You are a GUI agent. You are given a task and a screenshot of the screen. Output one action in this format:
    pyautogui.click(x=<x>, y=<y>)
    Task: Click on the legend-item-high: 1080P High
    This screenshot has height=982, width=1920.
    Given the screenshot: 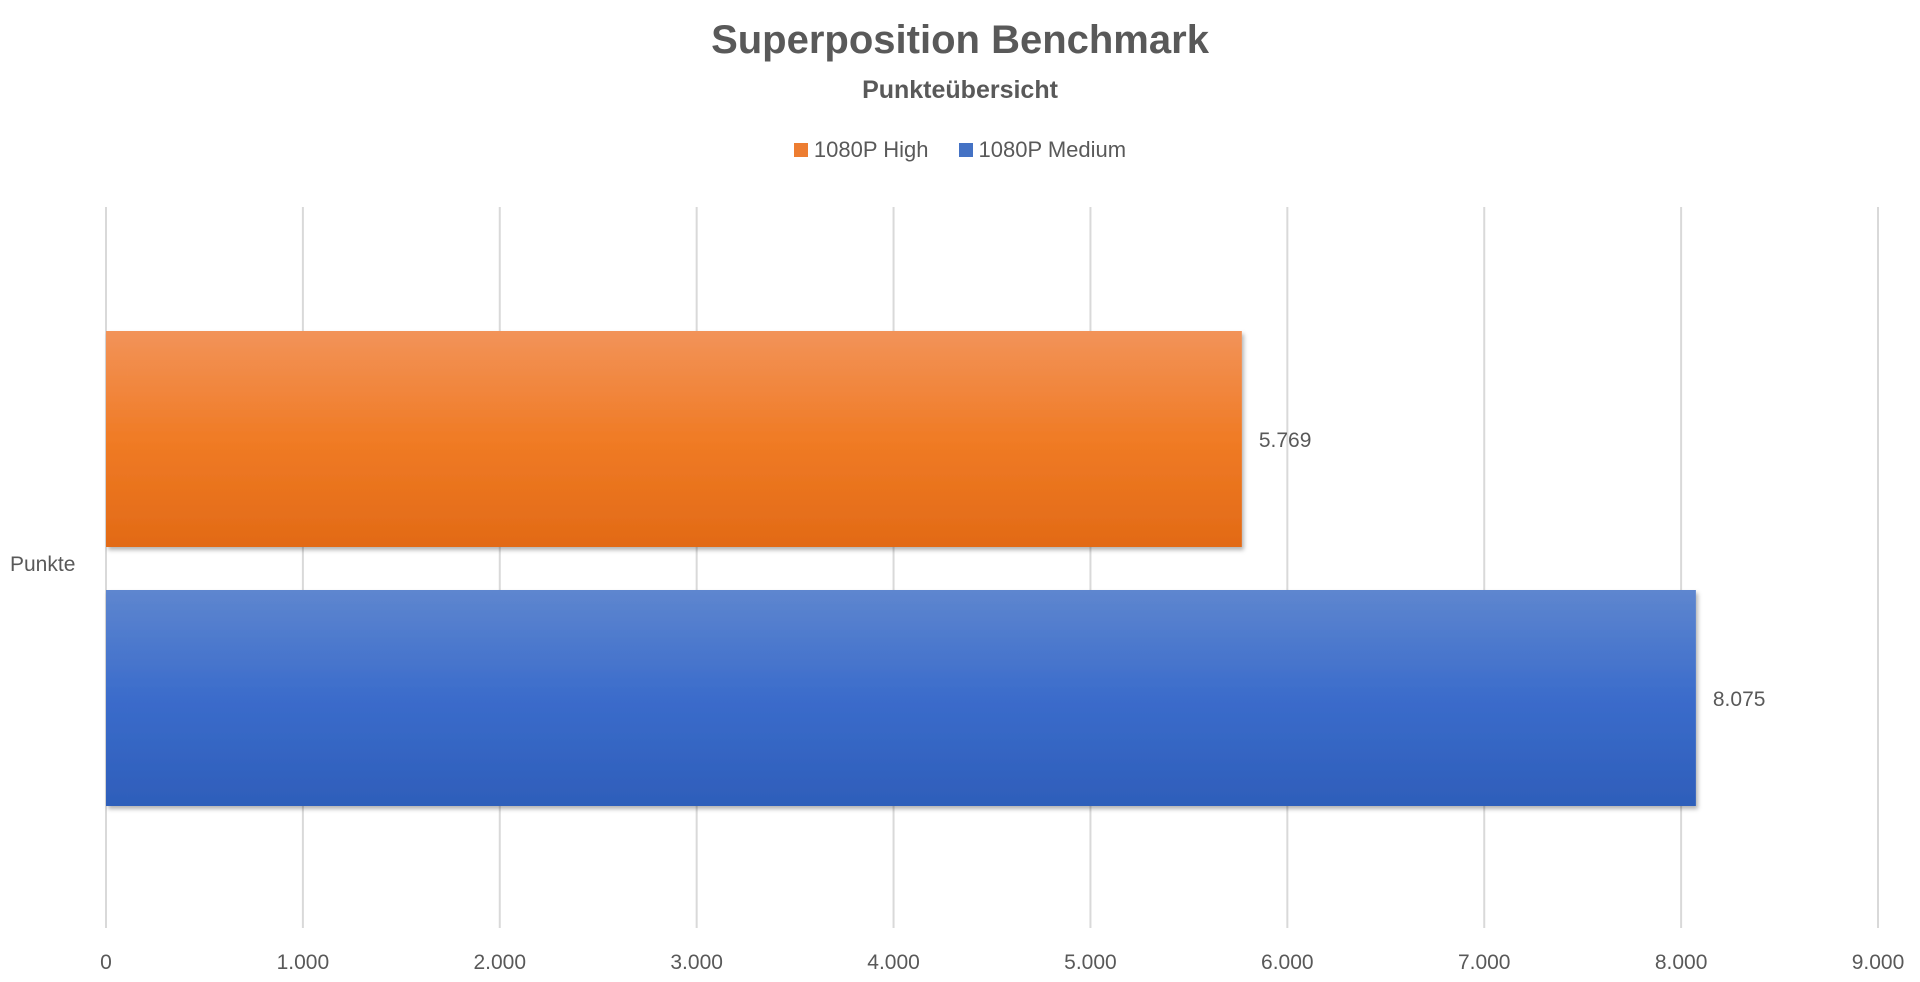 What is the action you would take?
    pyautogui.click(x=861, y=150)
    